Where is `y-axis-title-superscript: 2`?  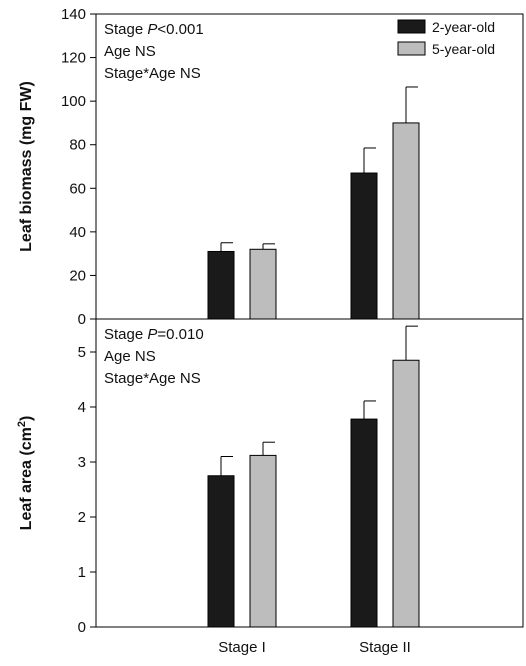 y-axis-title-superscript: 2 is located at coordinates (22, 424).